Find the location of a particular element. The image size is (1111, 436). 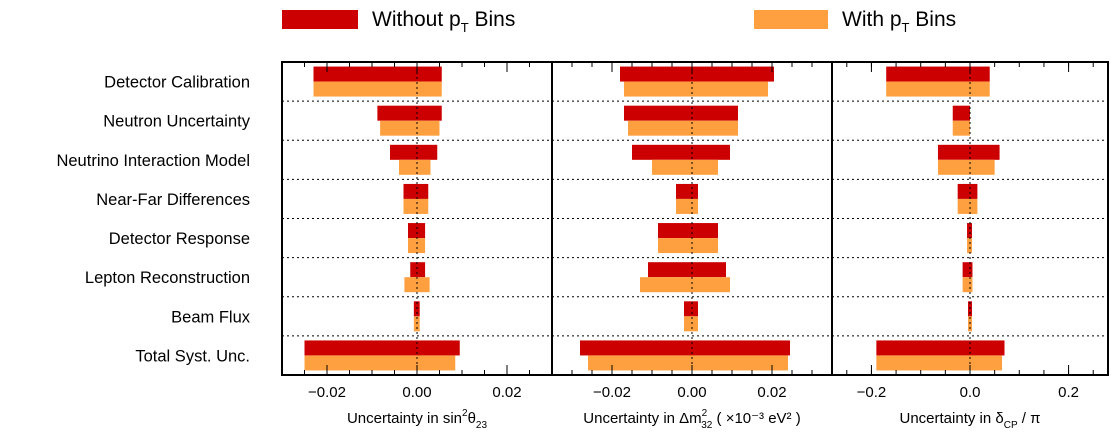

category-label: Near-Far Differences is located at coordinates (173, 200).